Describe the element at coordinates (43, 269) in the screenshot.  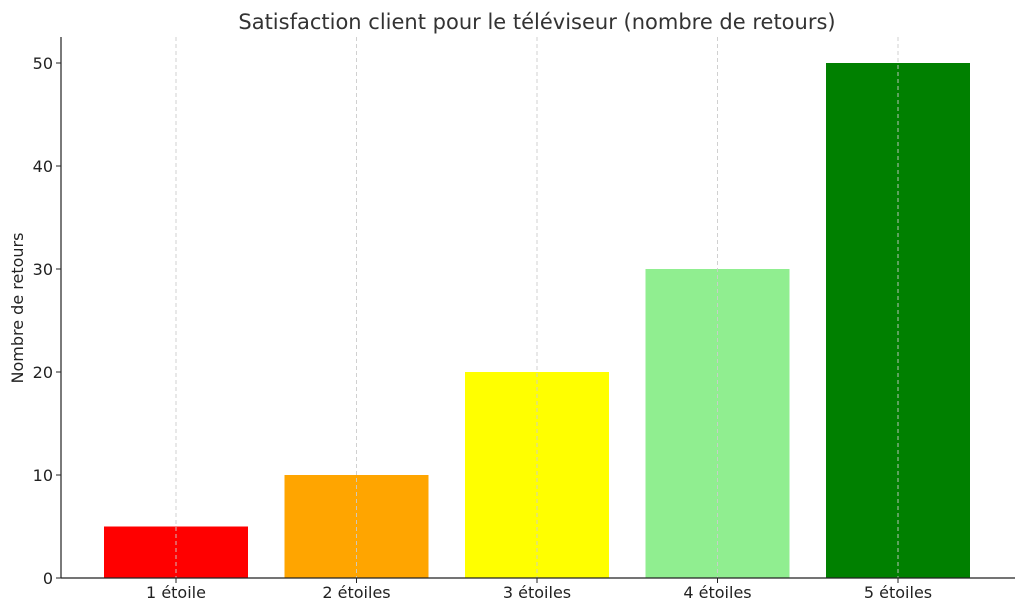
I see `y-tick-label-30: 30` at that location.